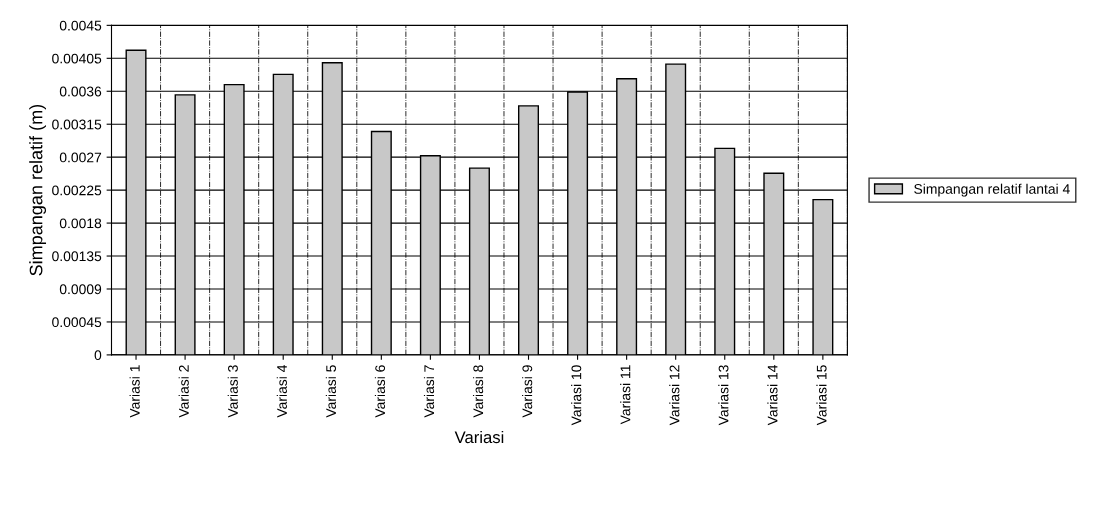 This screenshot has width=1115, height=507. What do you see at coordinates (479, 437) in the screenshot?
I see `x-axis-title: Variasi` at bounding box center [479, 437].